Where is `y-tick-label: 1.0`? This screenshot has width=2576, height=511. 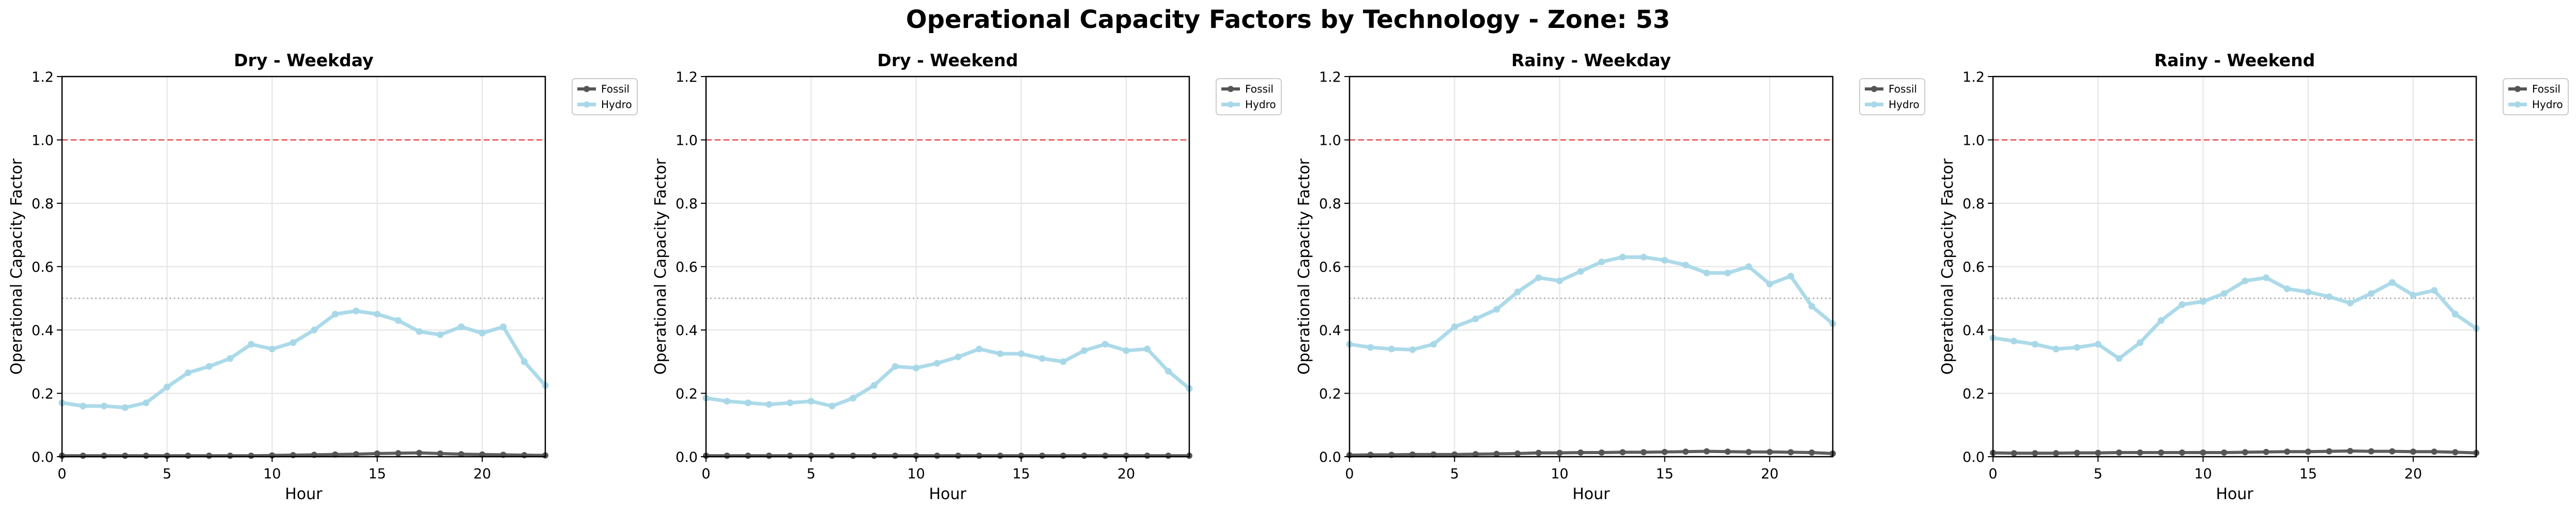
y-tick-label: 1.0 is located at coordinates (687, 141).